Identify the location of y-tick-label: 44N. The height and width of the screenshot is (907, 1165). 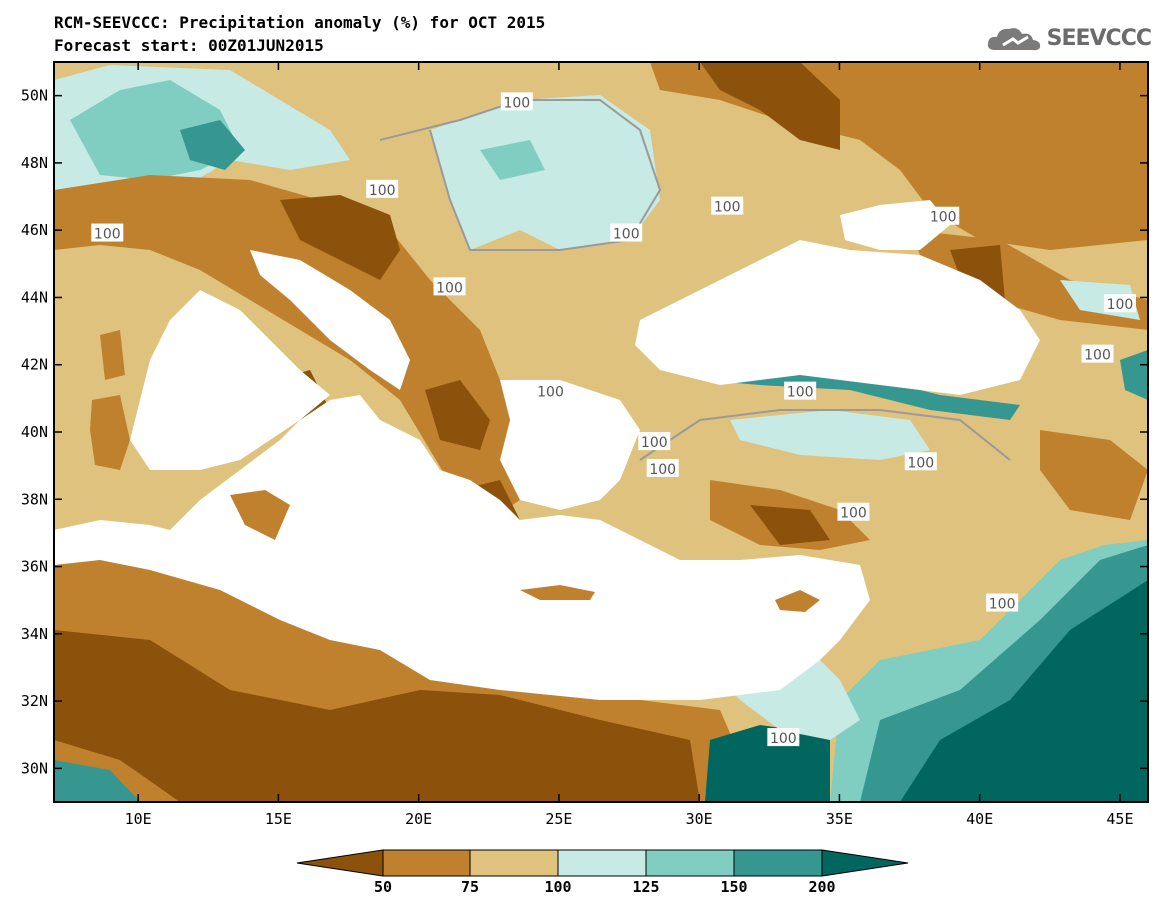
(34, 297).